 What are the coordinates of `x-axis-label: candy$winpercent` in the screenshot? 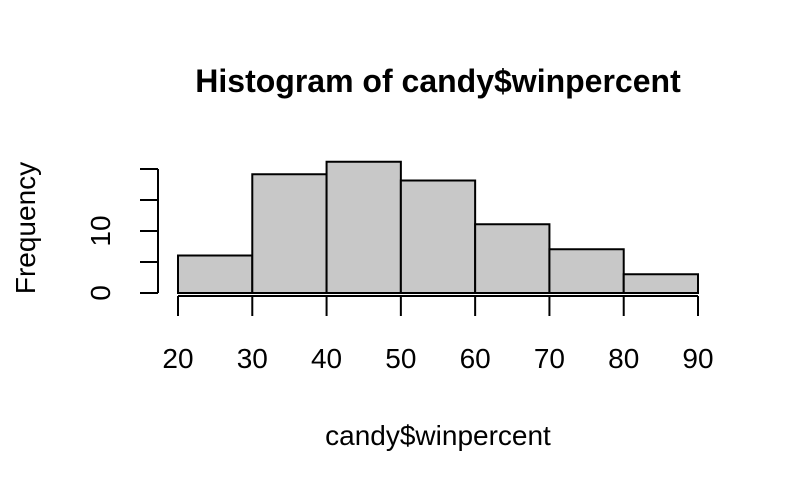 It's located at (438, 435).